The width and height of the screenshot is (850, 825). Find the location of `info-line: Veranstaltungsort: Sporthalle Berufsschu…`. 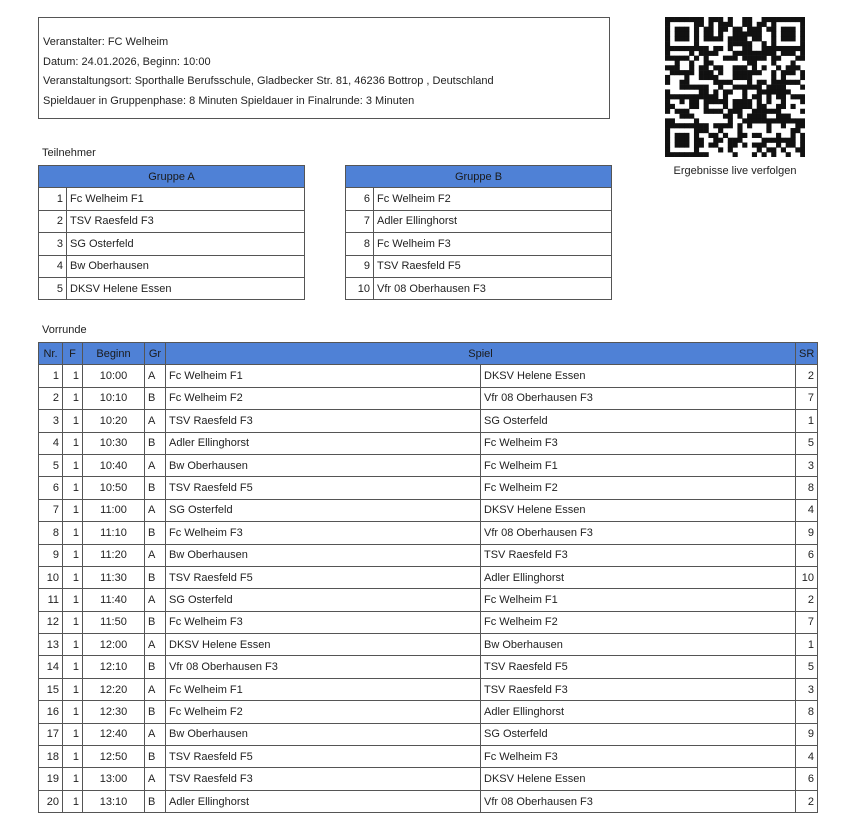

info-line: Veranstaltungsort: Sporthalle Berufsschu… is located at coordinates (268, 81).